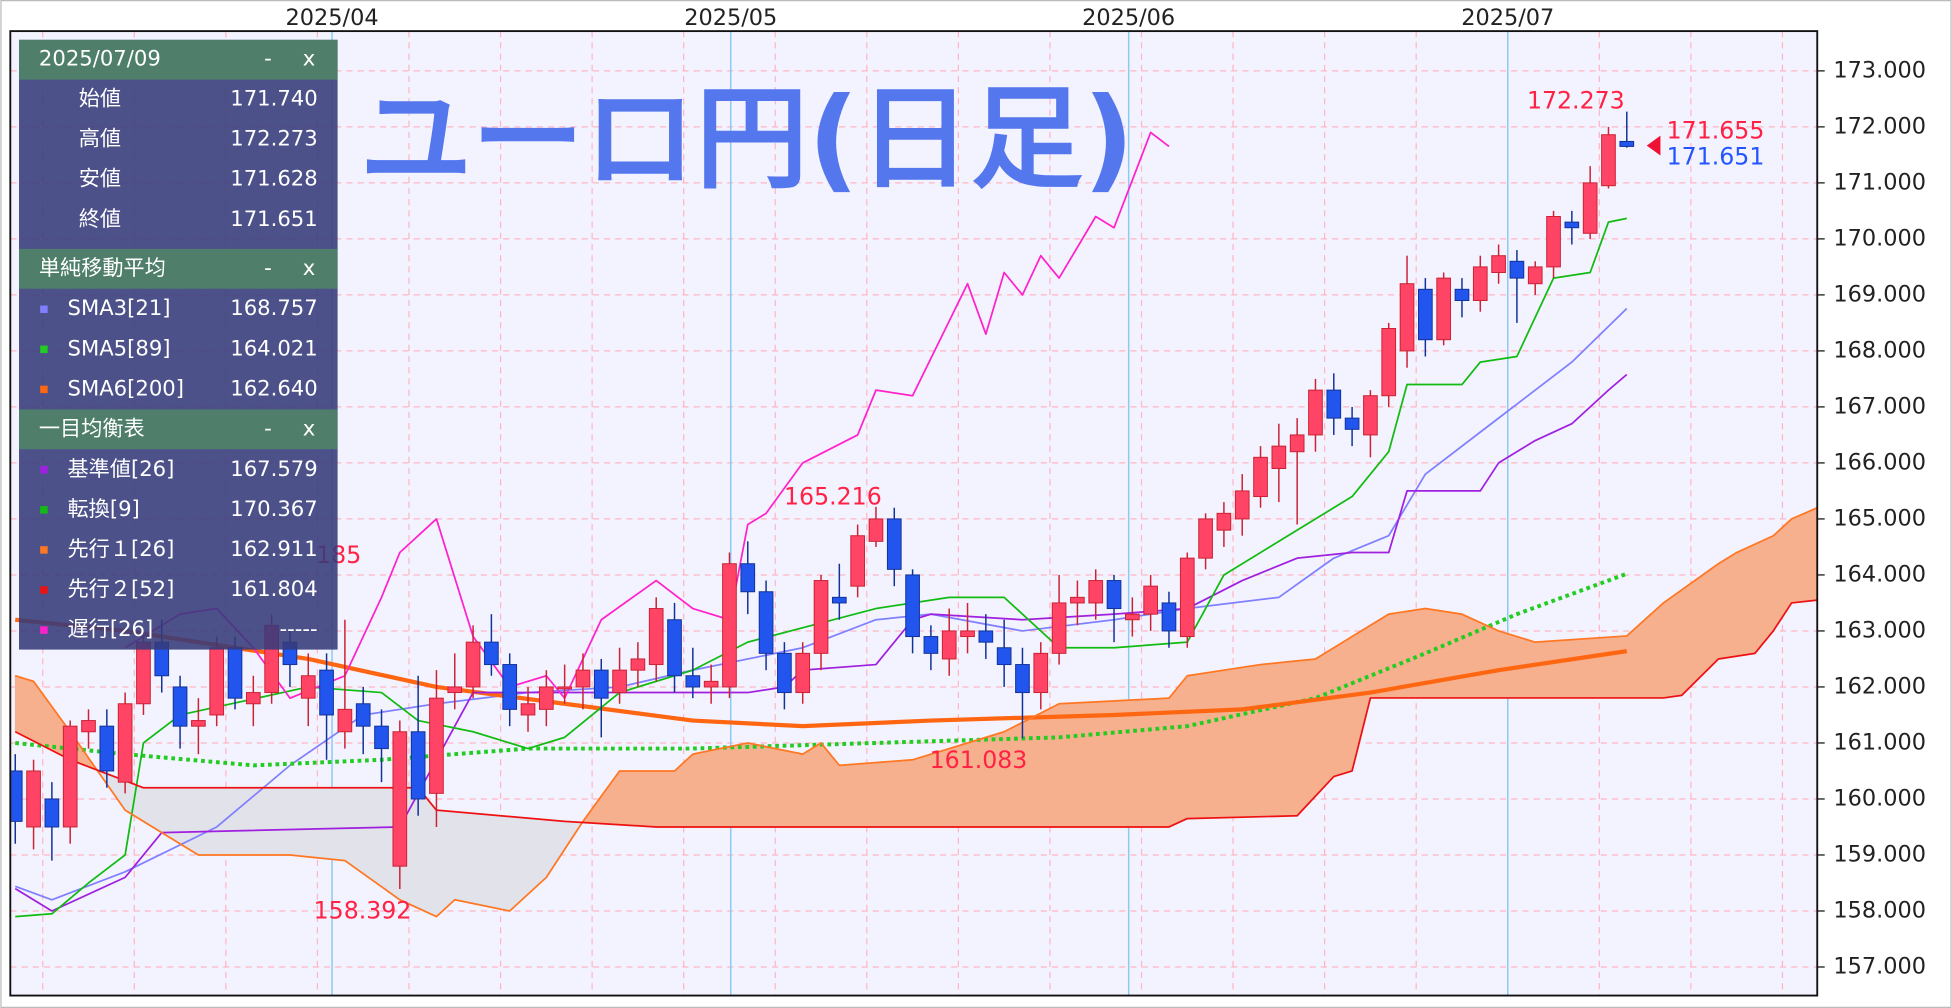 The width and height of the screenshot is (1952, 1008). Describe the element at coordinates (121, 588) in the screenshot. I see `panel-label: 先行２[52]` at that location.